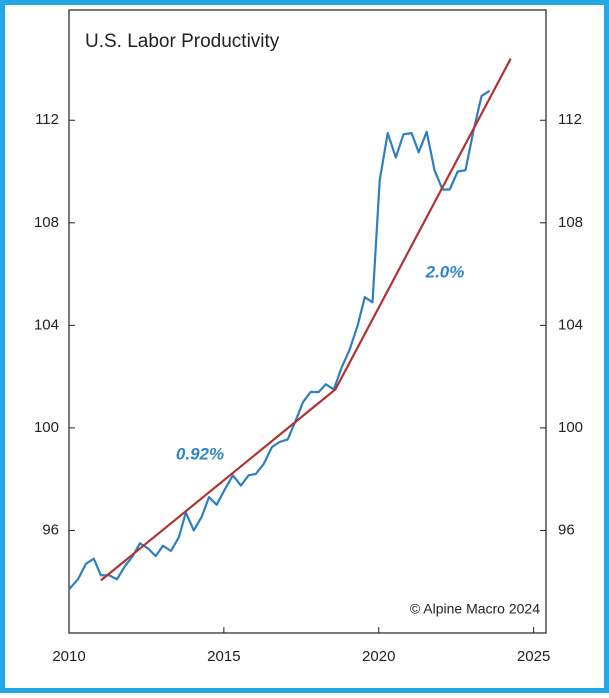  I want to click on y-tick-label: 100, so click(46, 427).